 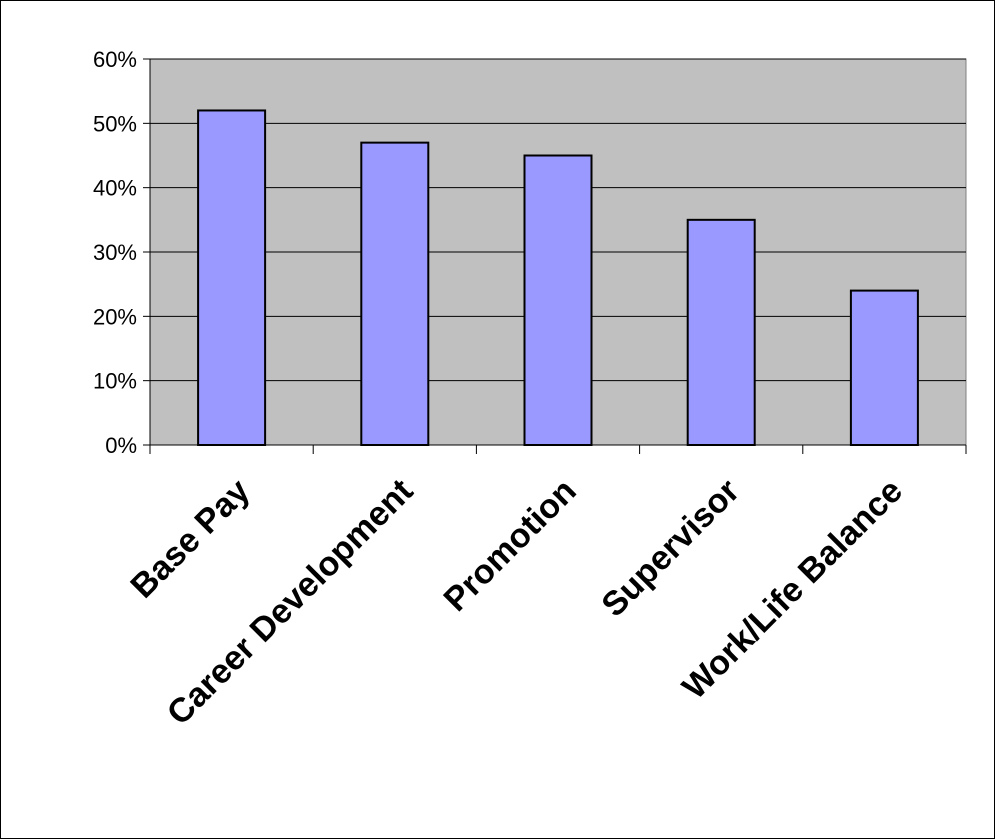 What do you see at coordinates (115, 59) in the screenshot?
I see `y-tick-label: 60%` at bounding box center [115, 59].